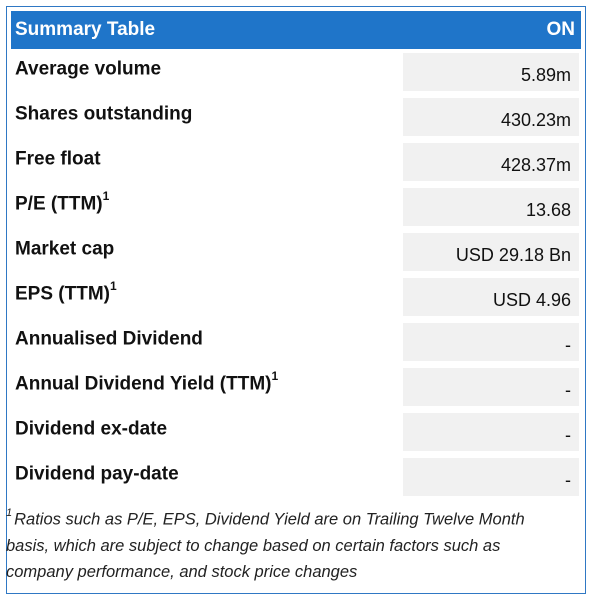  Describe the element at coordinates (296, 343) in the screenshot. I see `table-row: Annualised Dividend -` at that location.